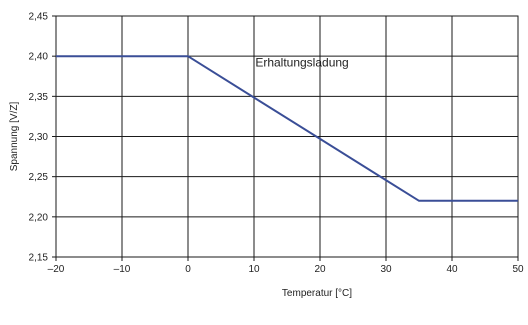 This screenshot has width=528, height=325. What do you see at coordinates (39, 217) in the screenshot?
I see `y-tick-label: 2,20` at bounding box center [39, 217].